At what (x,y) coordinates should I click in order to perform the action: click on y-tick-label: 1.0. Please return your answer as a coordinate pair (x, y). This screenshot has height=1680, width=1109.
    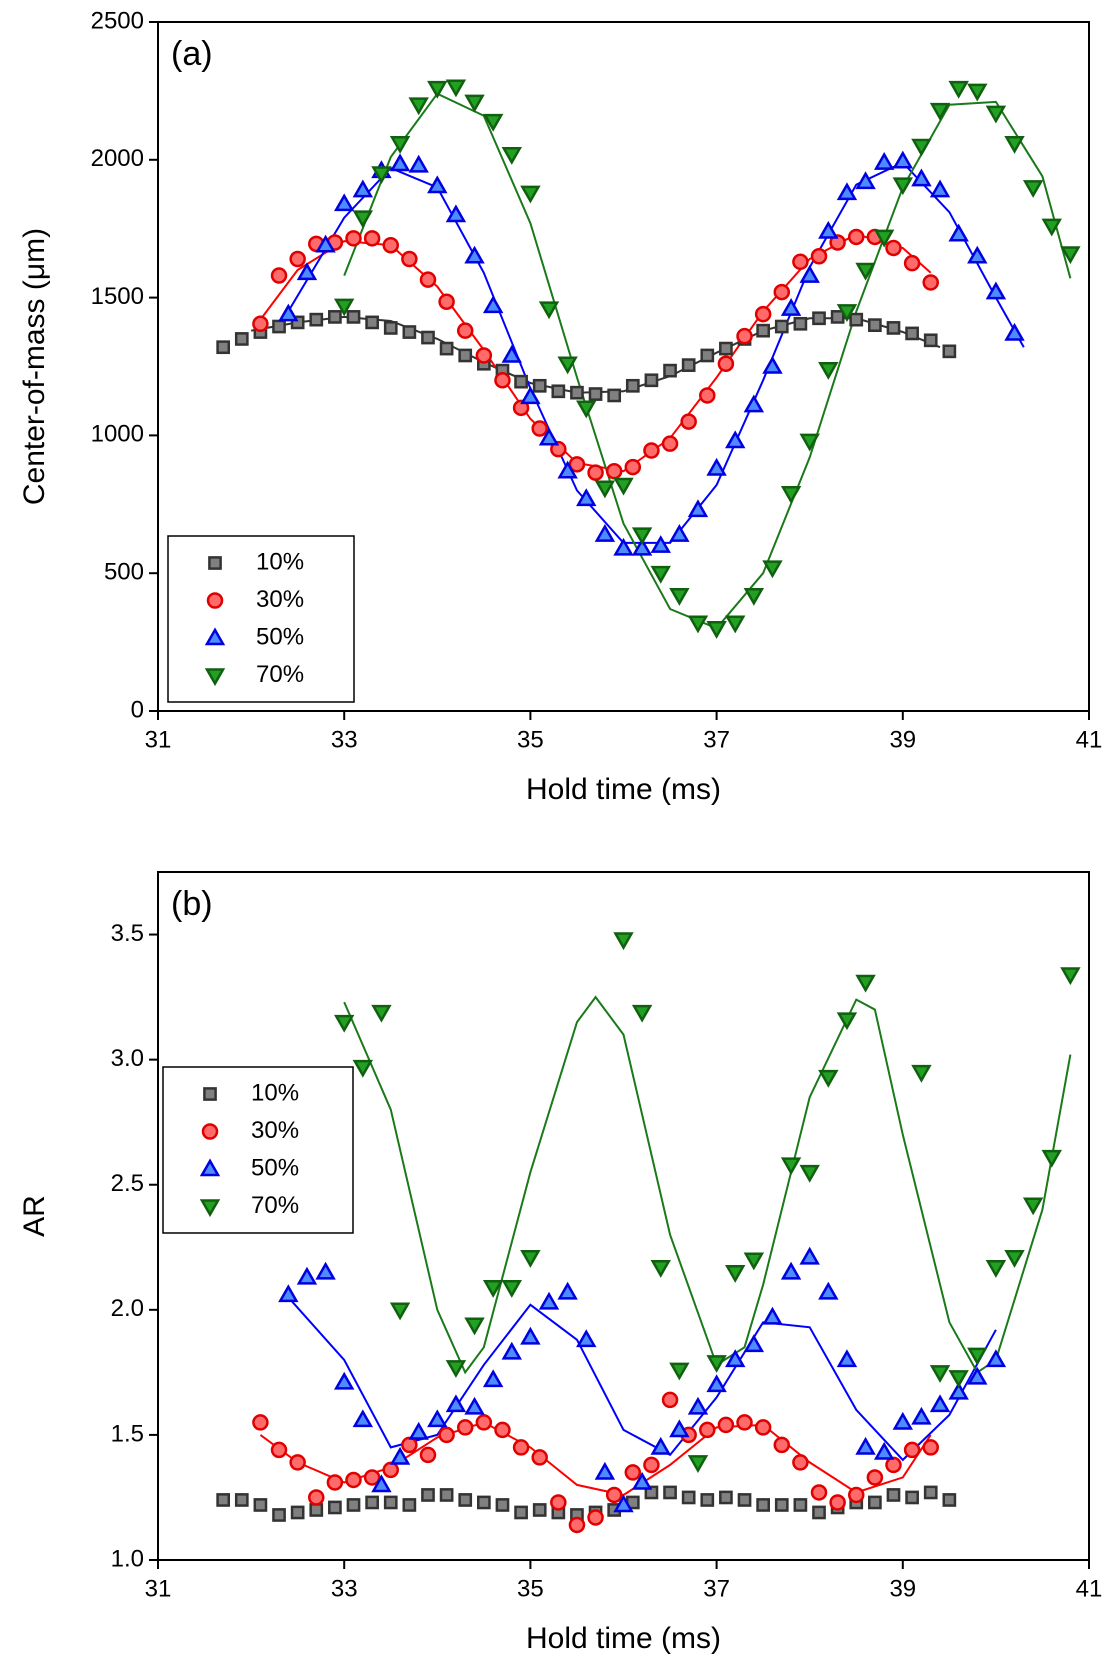
    Looking at the image, I should click on (127, 1558).